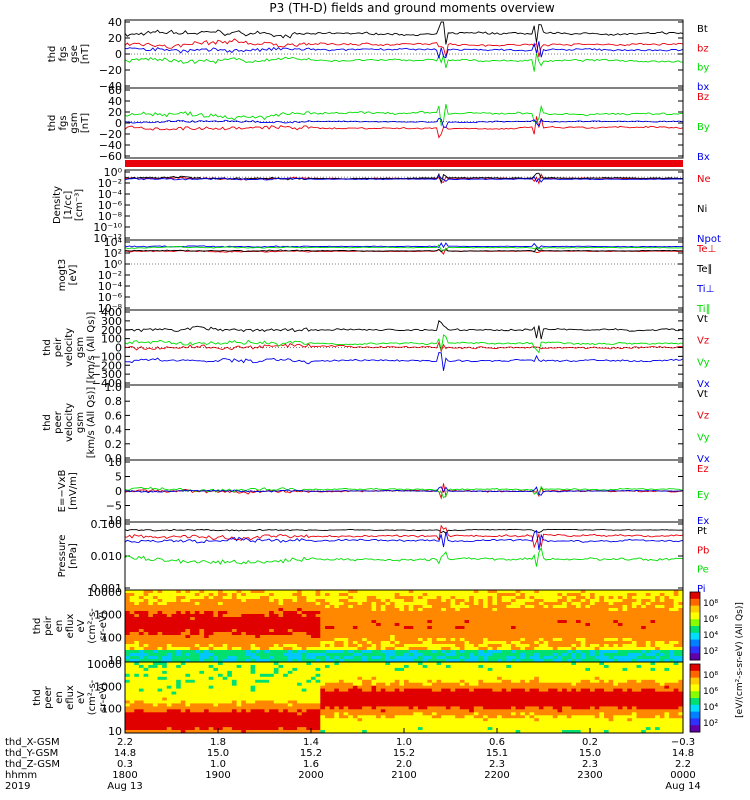  What do you see at coordinates (703, 309) in the screenshot?
I see `legend-Ti∥: Ti∥` at bounding box center [703, 309].